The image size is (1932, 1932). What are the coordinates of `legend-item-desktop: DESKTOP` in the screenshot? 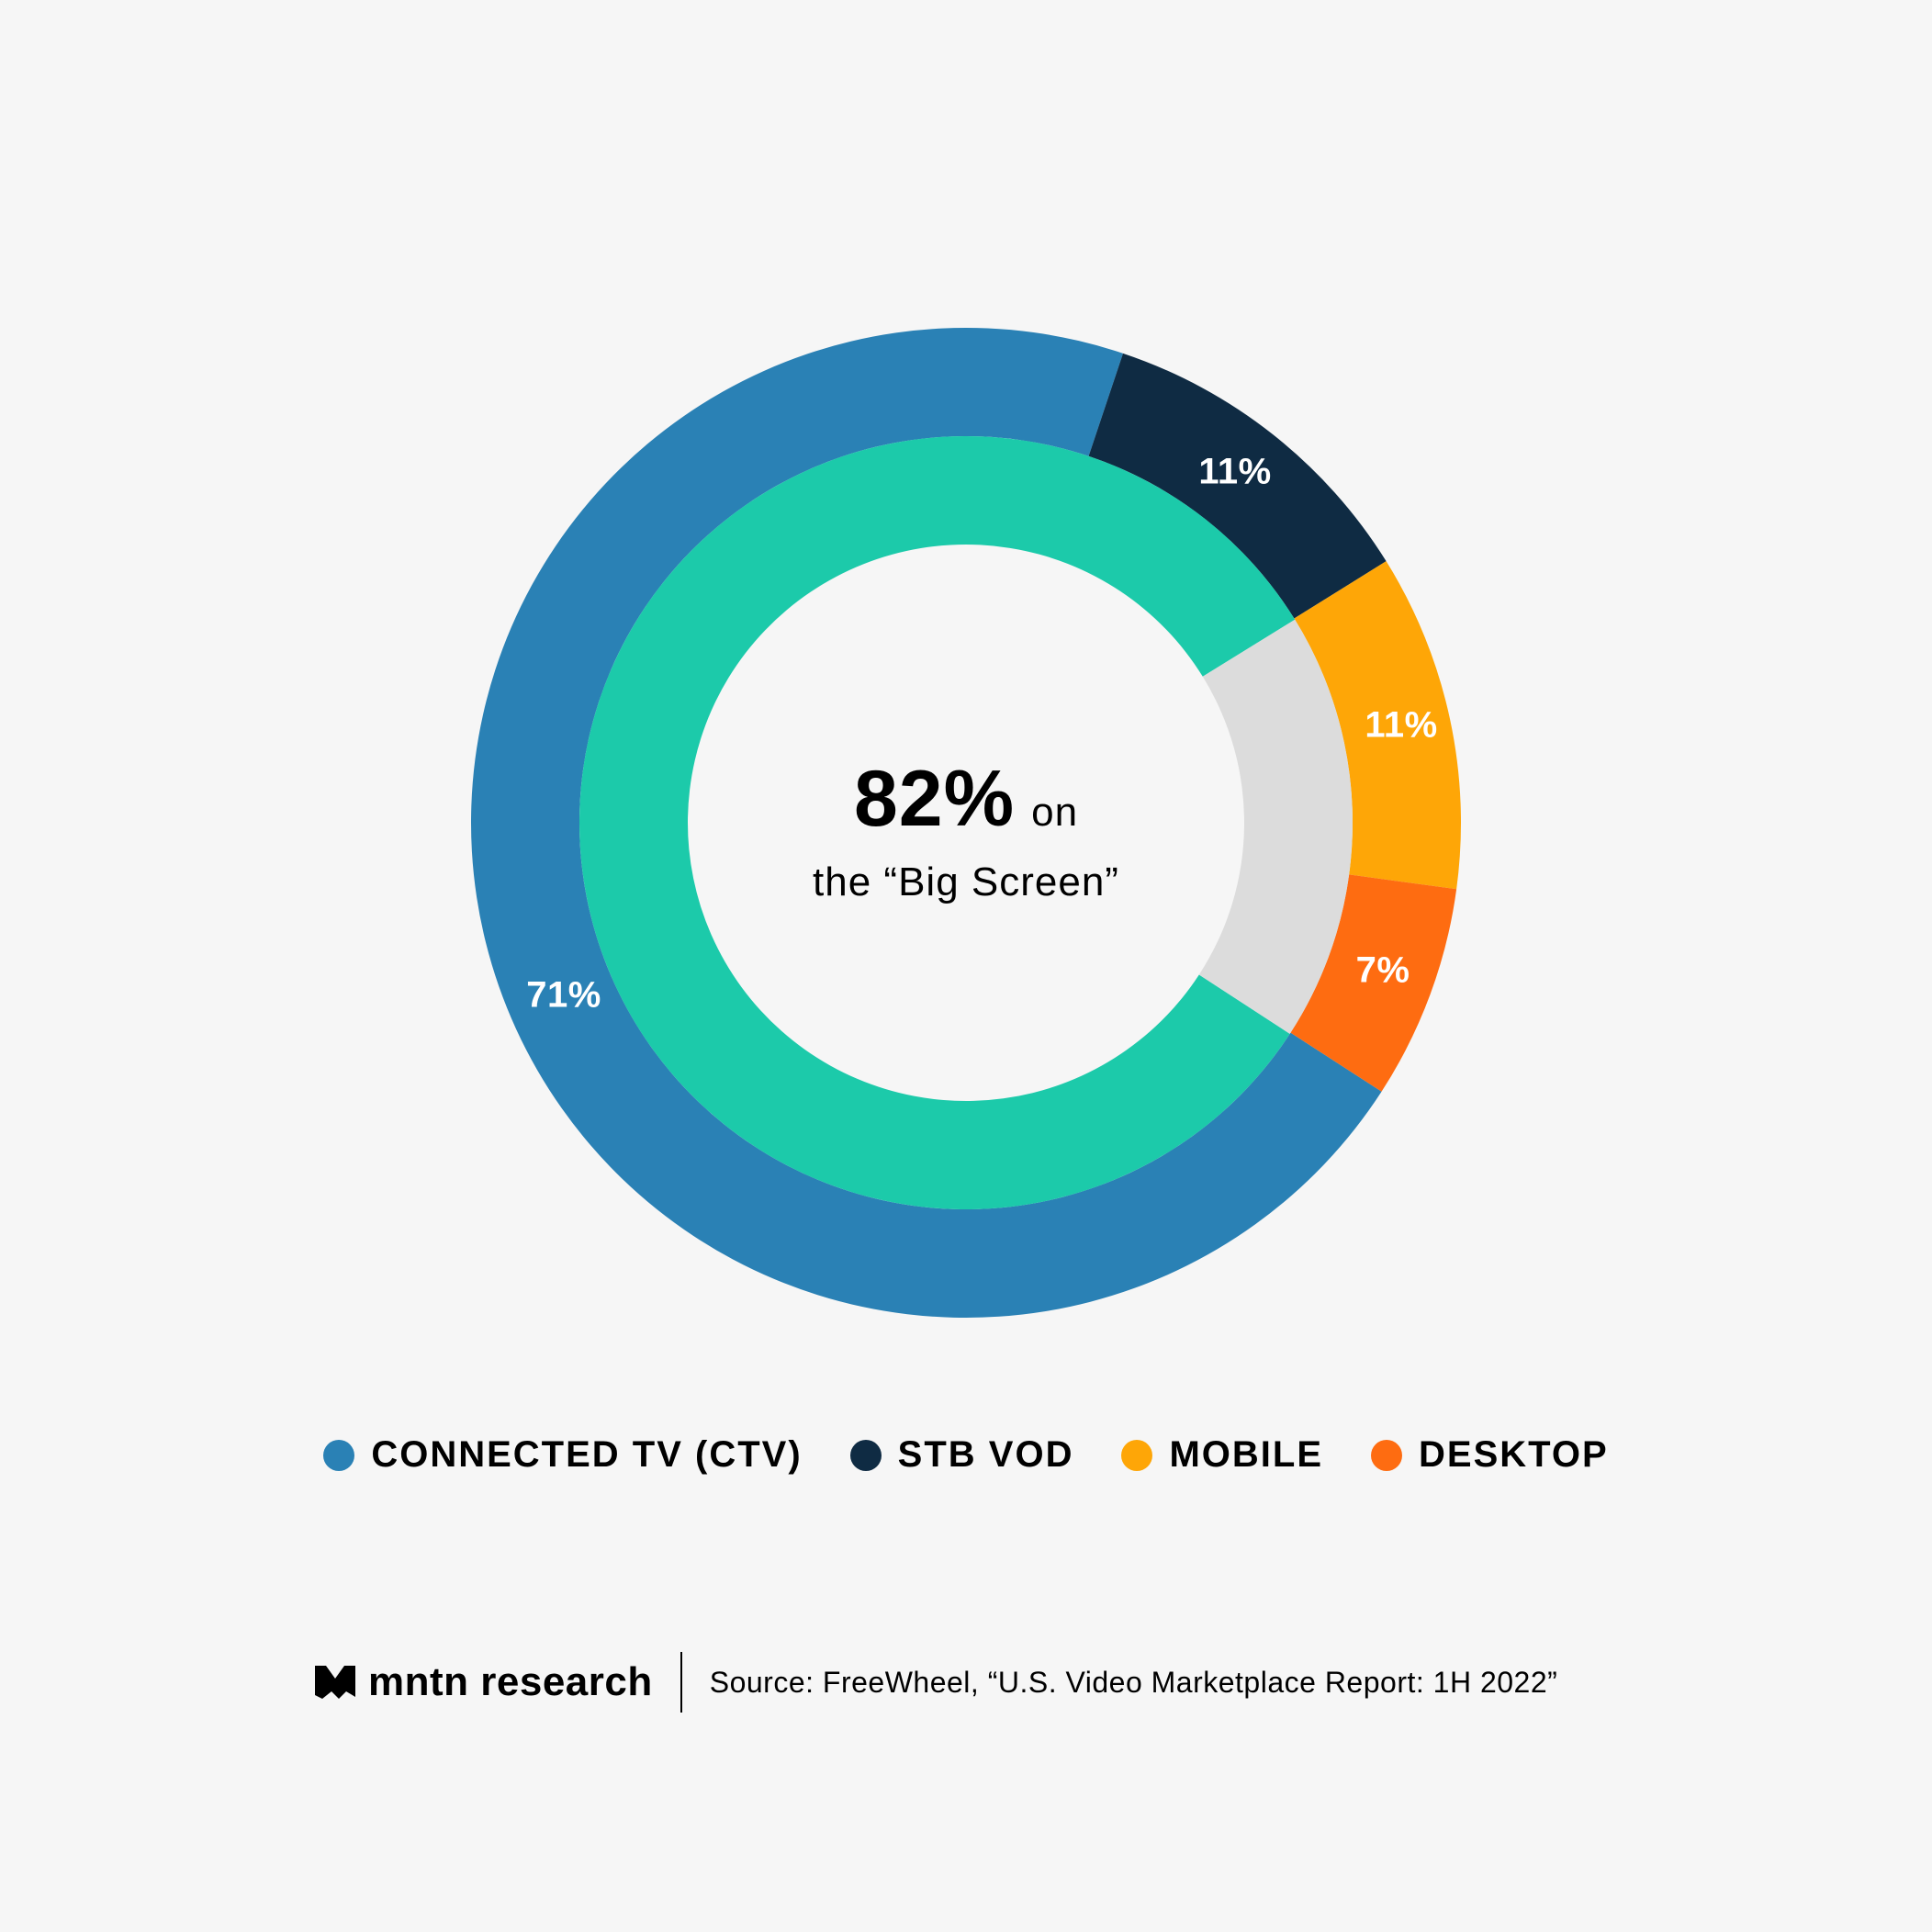 It's located at (1490, 1455).